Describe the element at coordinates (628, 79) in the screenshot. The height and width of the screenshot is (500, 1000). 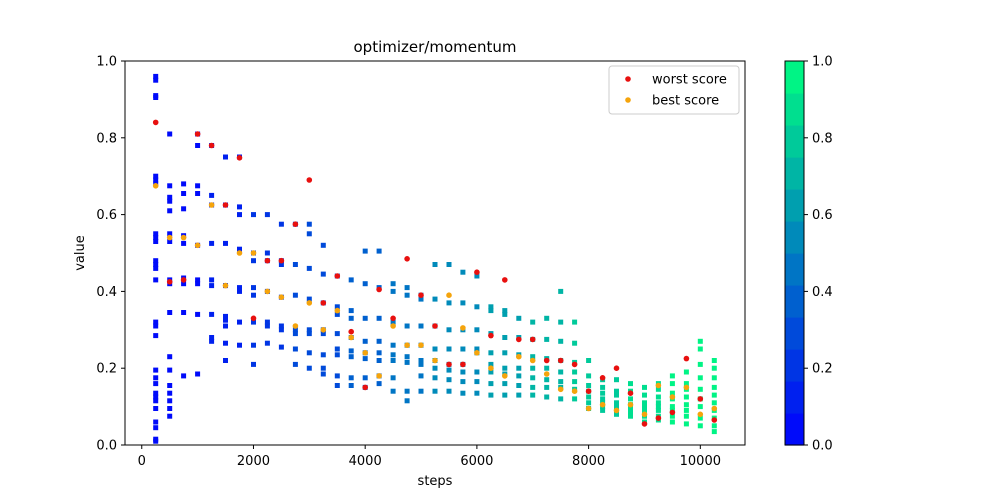
I see `legend-marker` at that location.